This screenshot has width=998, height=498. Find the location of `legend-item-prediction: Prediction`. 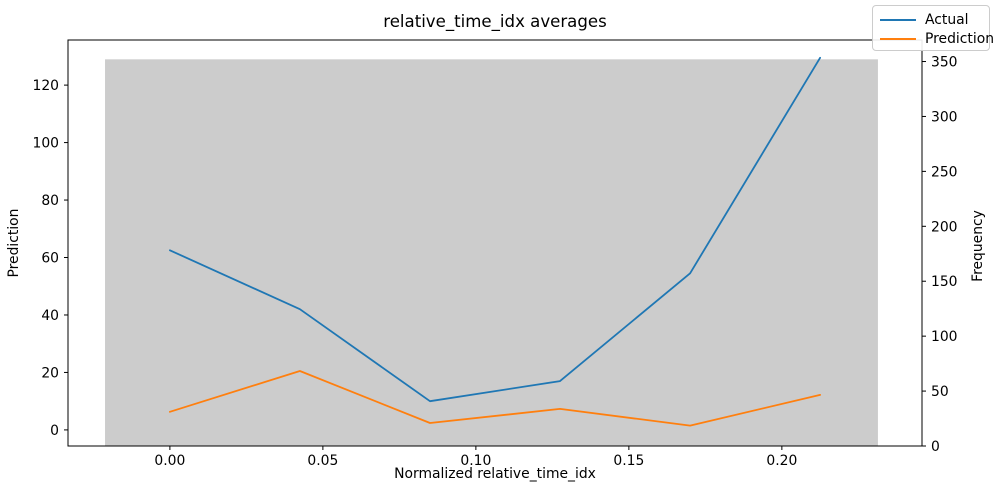

legend-item-prediction: Prediction is located at coordinates (937, 38).